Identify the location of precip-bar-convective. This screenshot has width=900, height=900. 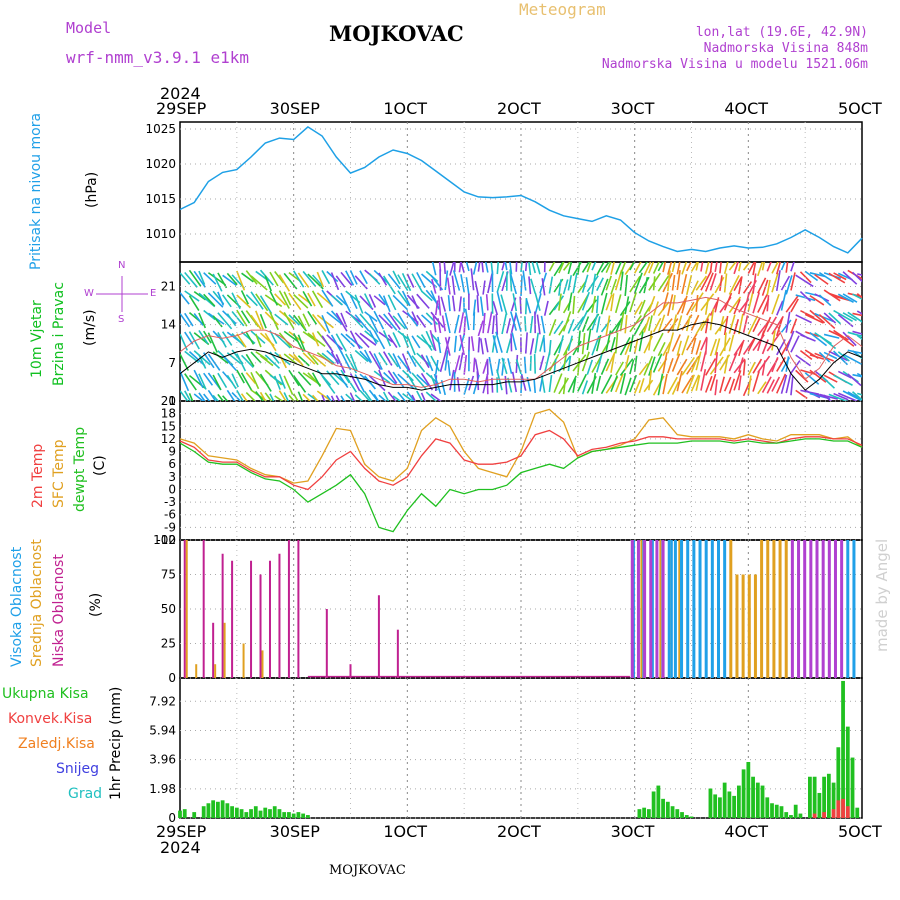
(843, 808).